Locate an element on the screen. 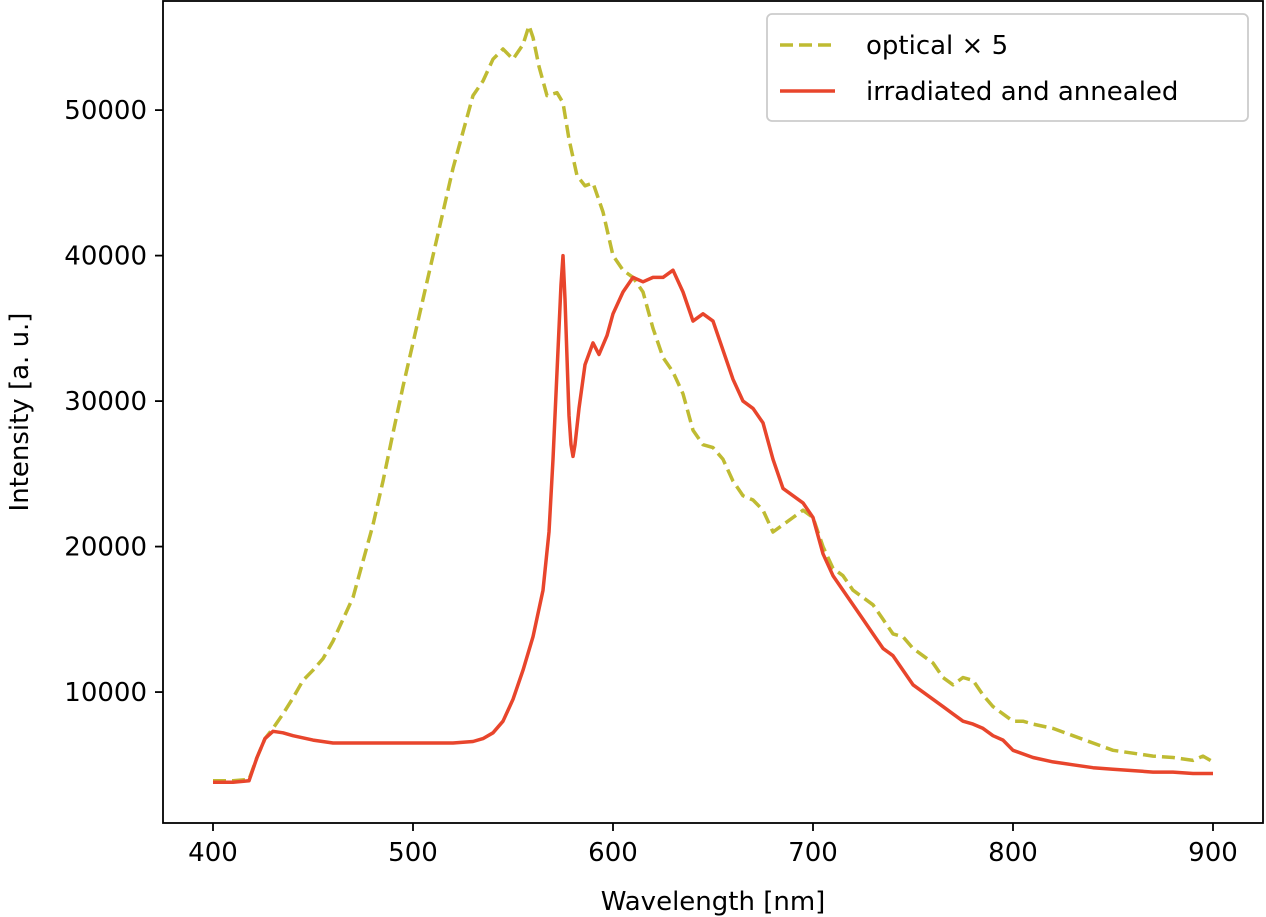 The height and width of the screenshot is (917, 1266). y-tick-label: 10000 is located at coordinates (105, 693).